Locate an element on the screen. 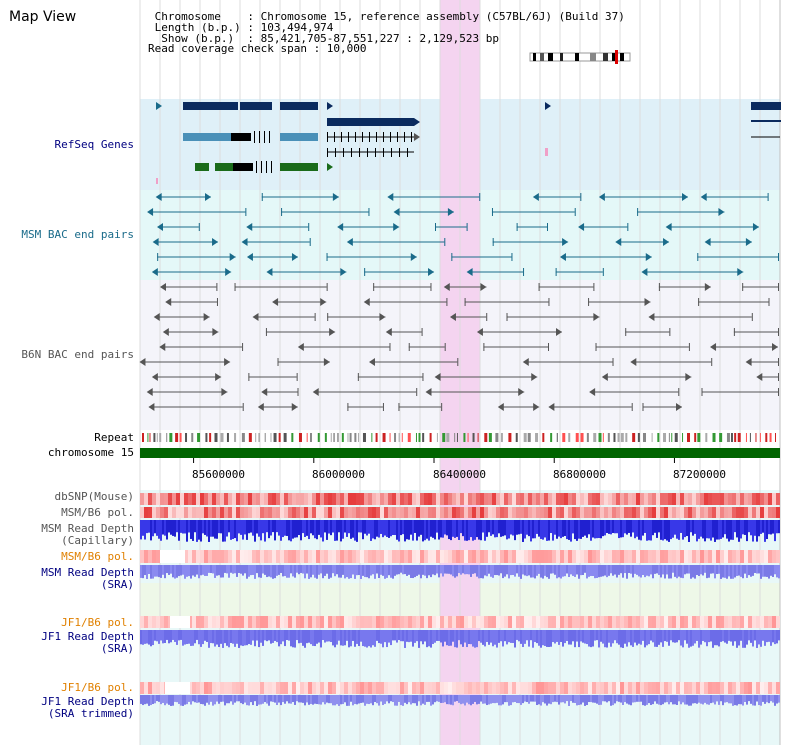  refseq-gene-strand-arrow is located at coordinates (159, 106).